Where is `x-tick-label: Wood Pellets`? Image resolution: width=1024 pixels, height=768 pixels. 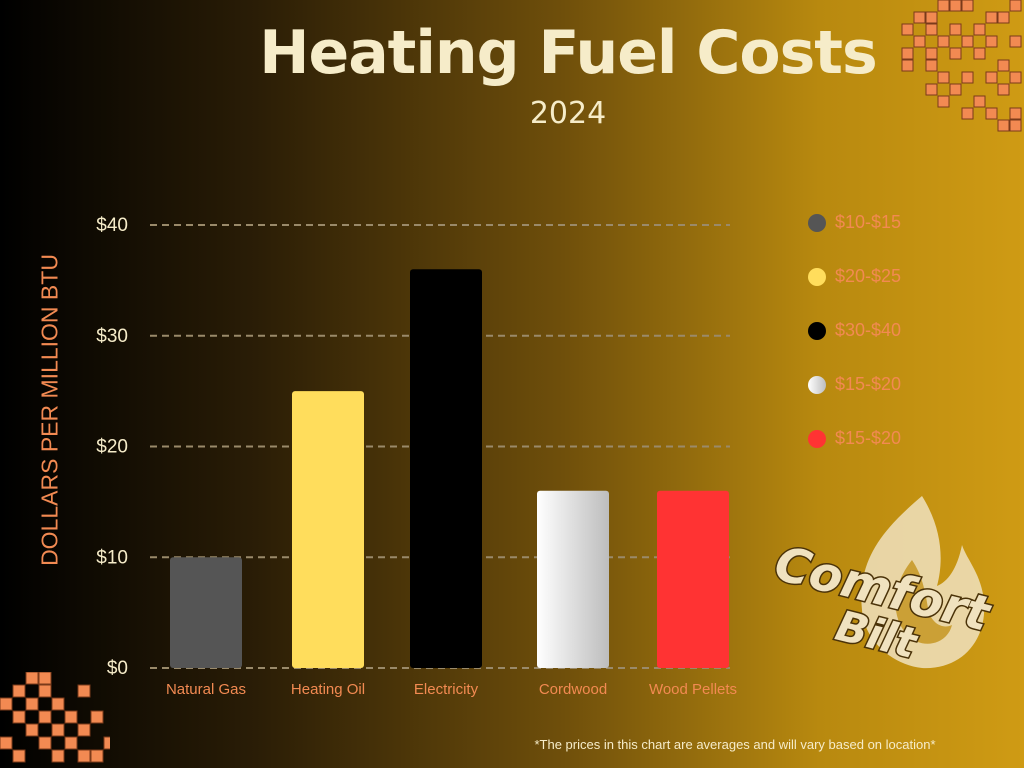 x-tick-label: Wood Pellets is located at coordinates (693, 689).